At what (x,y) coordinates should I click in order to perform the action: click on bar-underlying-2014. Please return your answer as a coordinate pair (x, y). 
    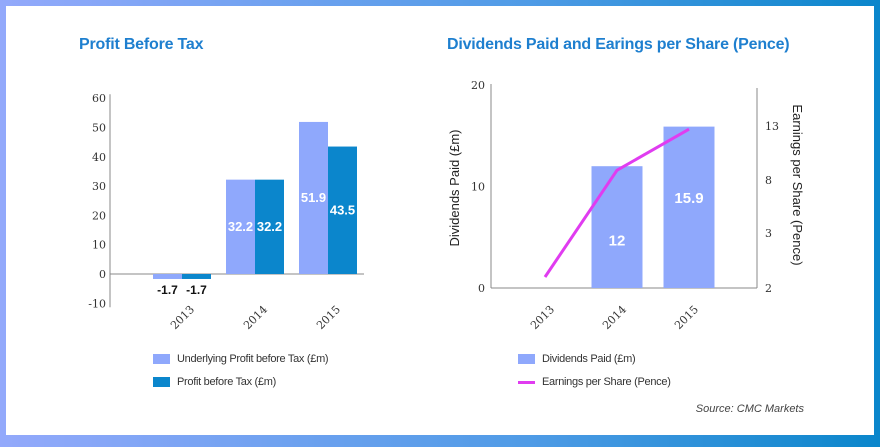
    Looking at the image, I should click on (240, 226).